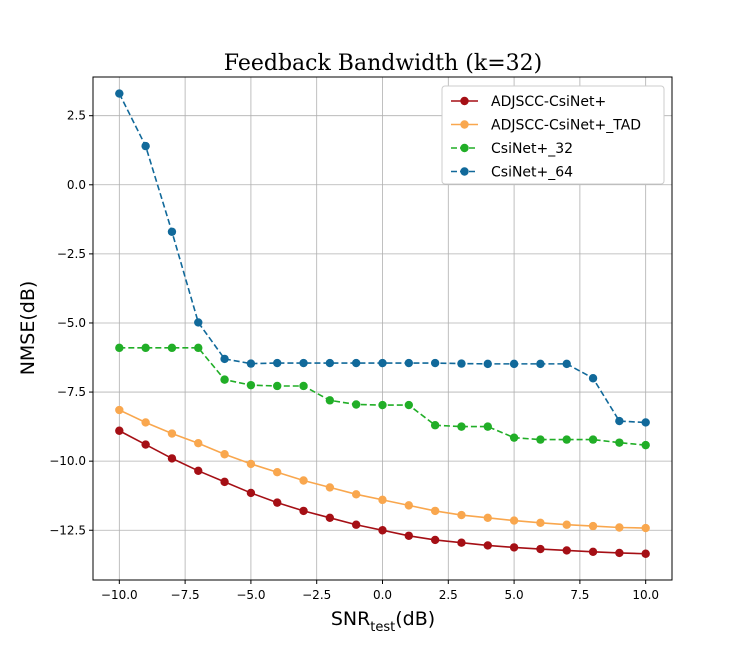  What do you see at coordinates (350, 619) in the screenshot?
I see `x-axis-label-main: SNR` at bounding box center [350, 619].